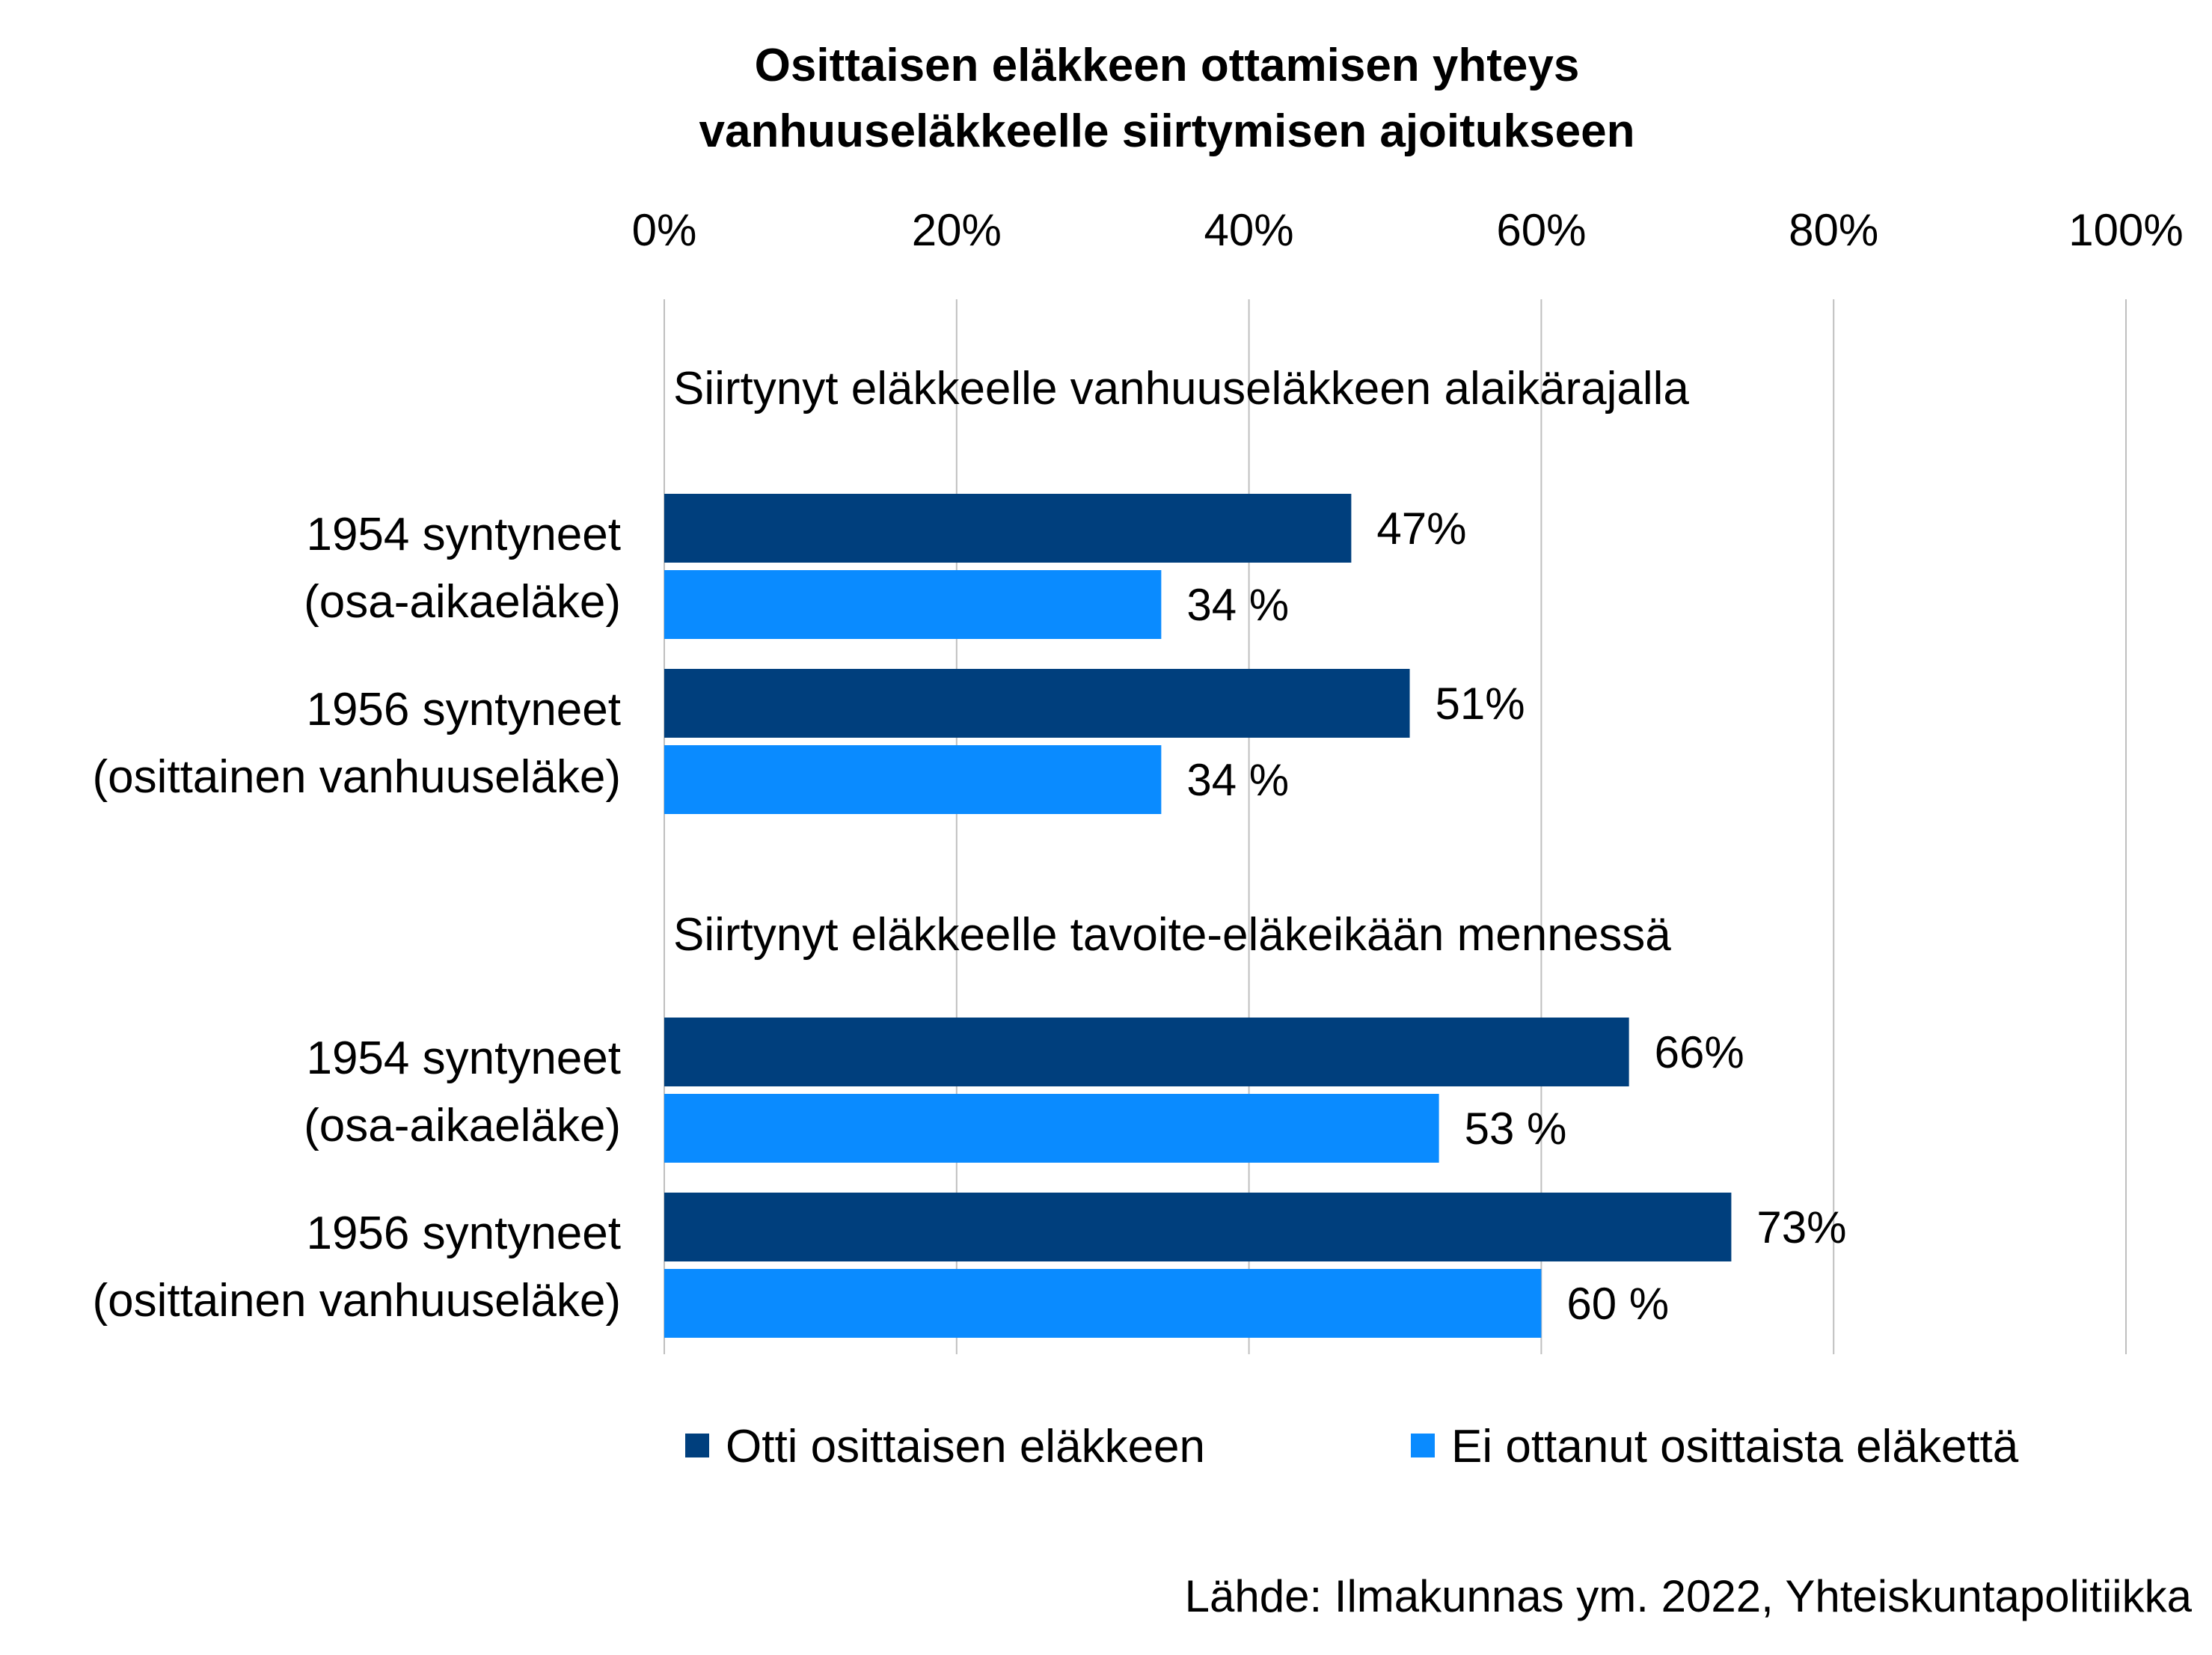  I want to click on category-label-g2-c2-line2: (osittainen vanhuuseläke), so click(356, 1301).